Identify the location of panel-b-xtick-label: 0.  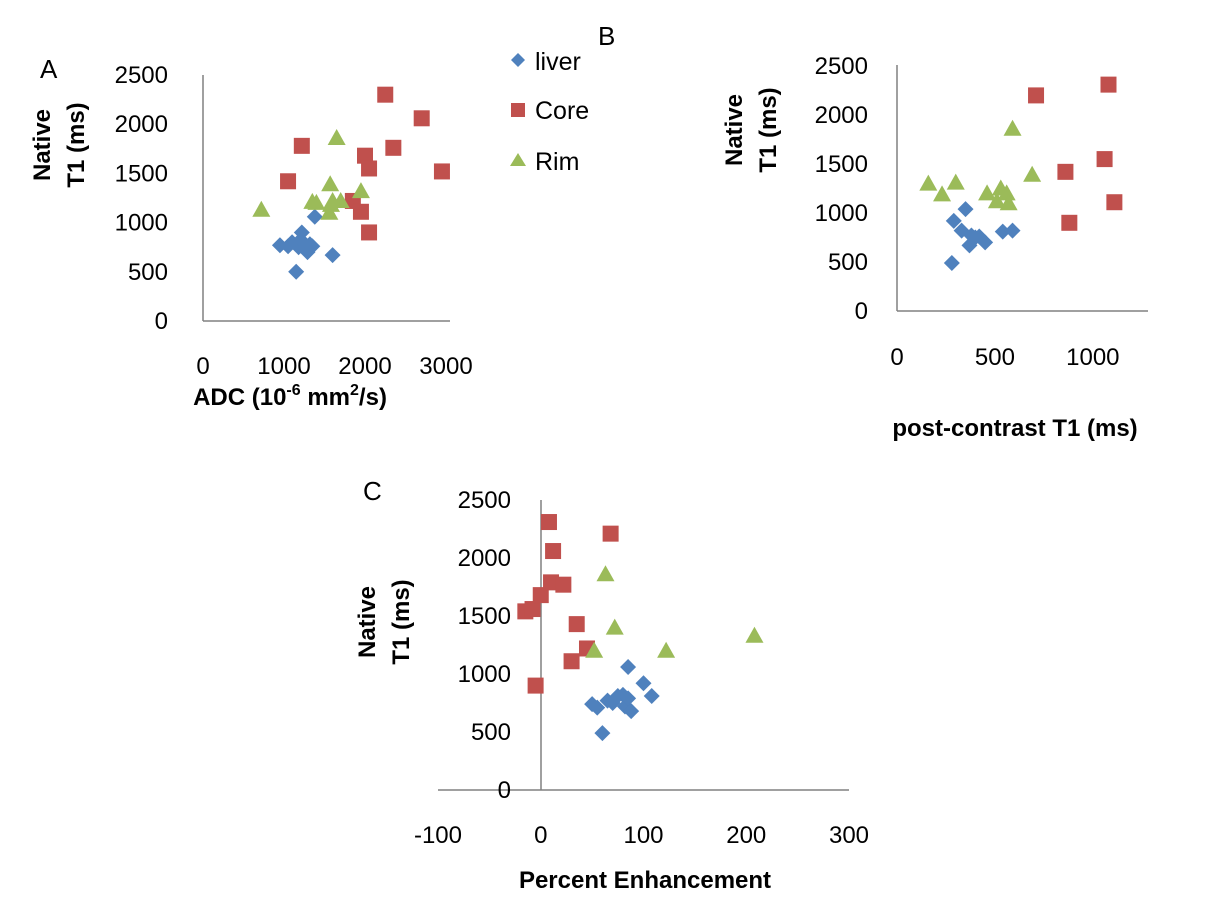
(896, 357).